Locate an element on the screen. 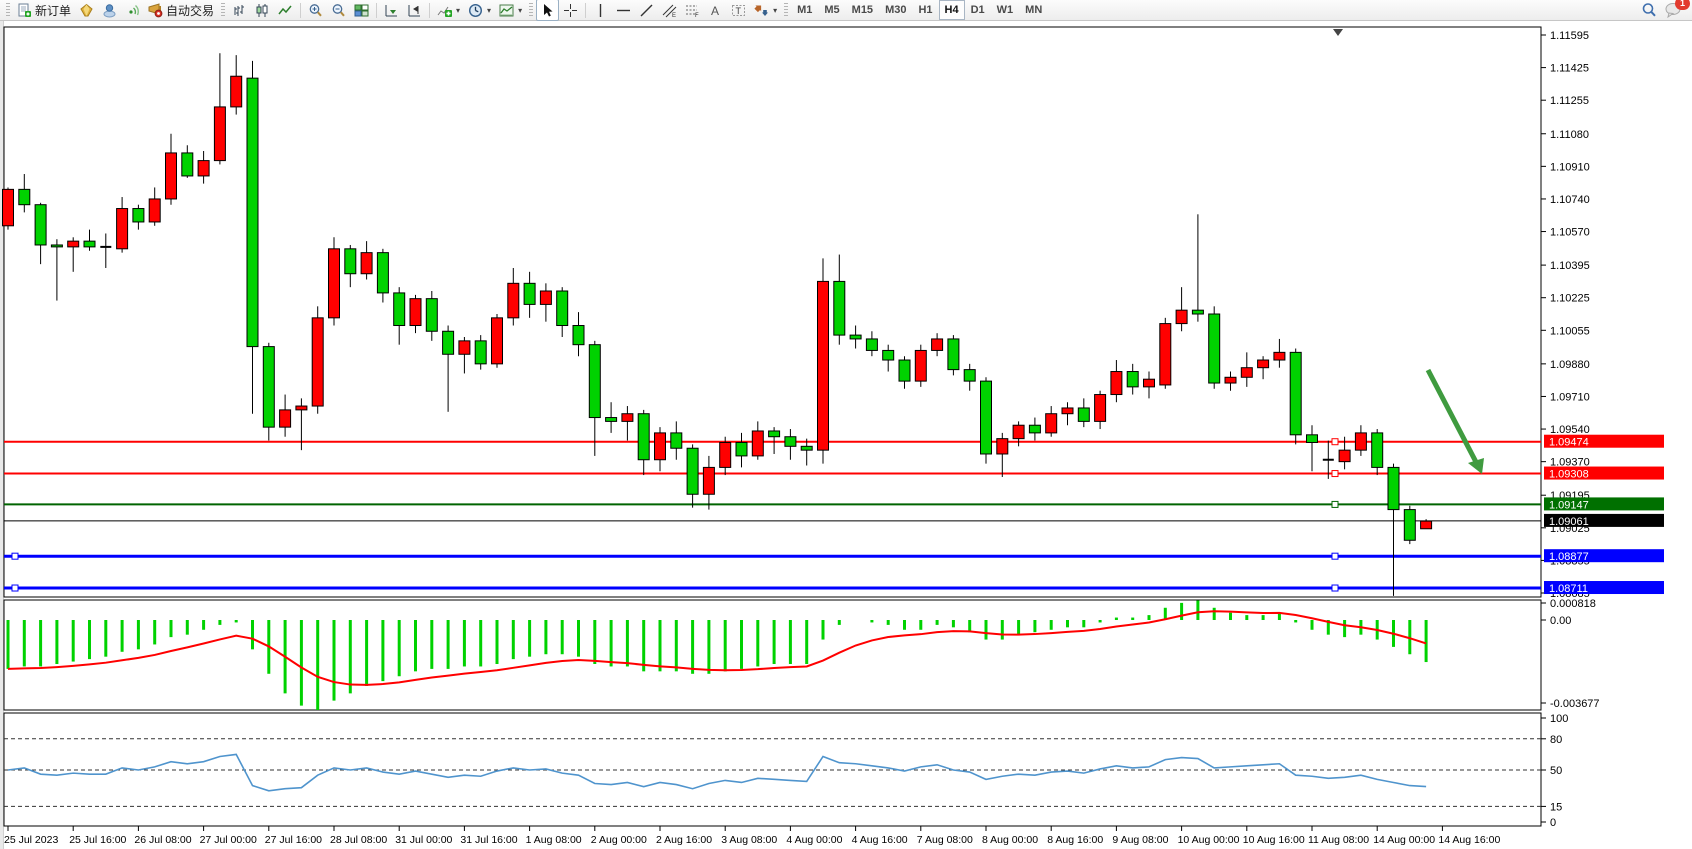  time-axis-label: 10 Aug 00:00 is located at coordinates (1209, 840).